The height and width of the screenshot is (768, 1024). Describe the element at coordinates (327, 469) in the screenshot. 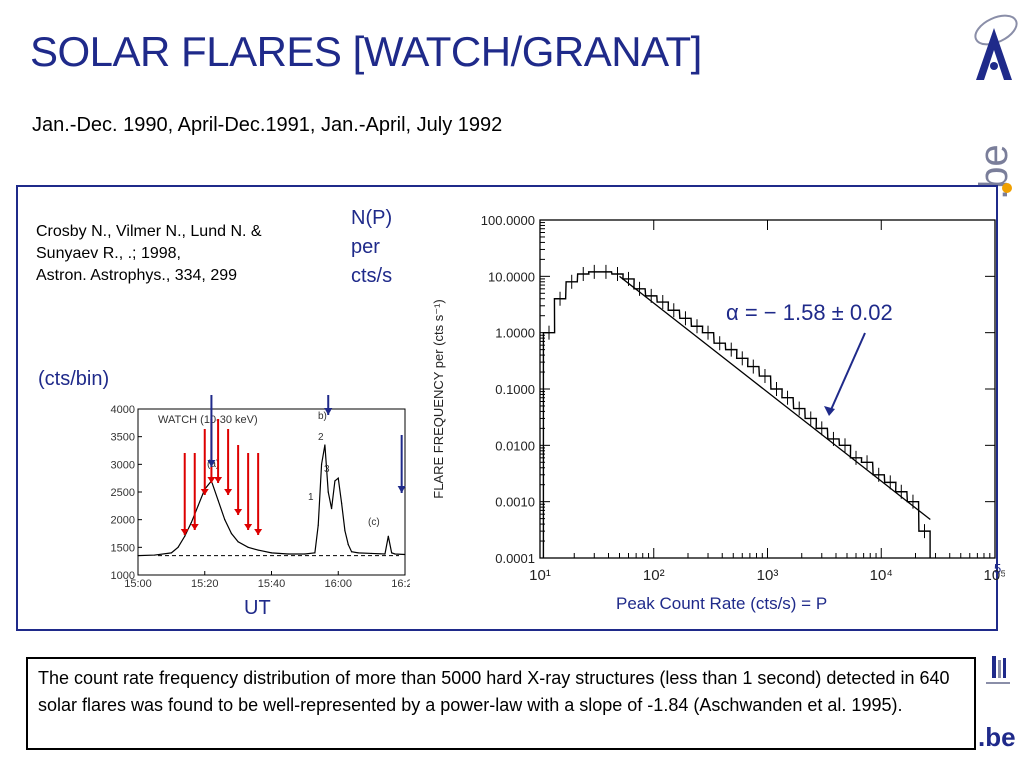

I see `peak-annotation: 3` at that location.